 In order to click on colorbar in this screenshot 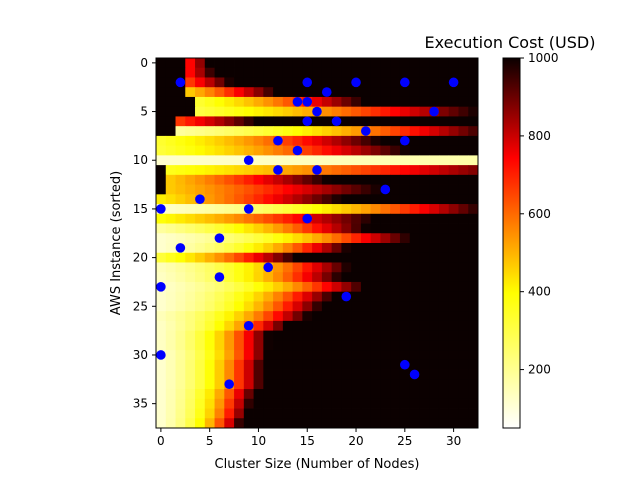, I will do `click(511, 243)`.